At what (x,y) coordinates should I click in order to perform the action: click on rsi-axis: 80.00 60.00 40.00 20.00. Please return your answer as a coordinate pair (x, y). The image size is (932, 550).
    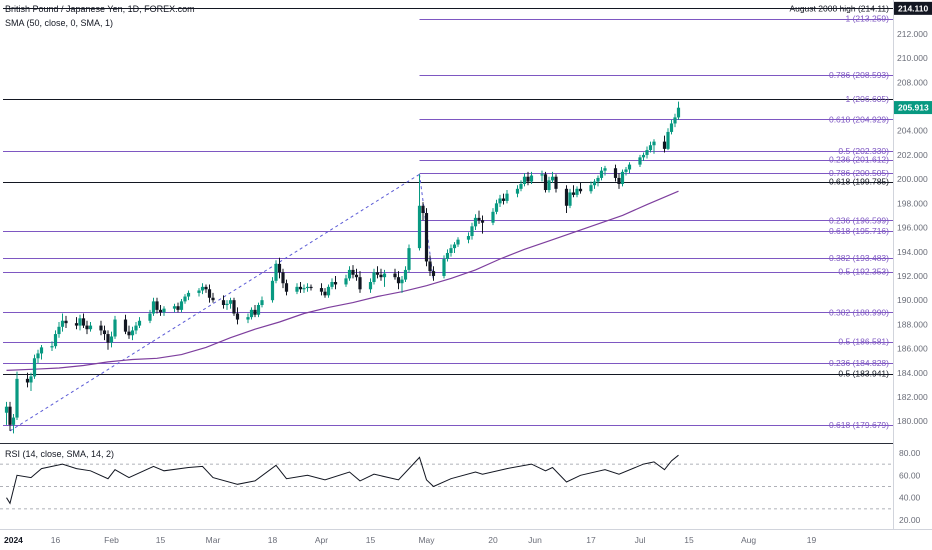
    Looking at the image, I should click on (910, 486).